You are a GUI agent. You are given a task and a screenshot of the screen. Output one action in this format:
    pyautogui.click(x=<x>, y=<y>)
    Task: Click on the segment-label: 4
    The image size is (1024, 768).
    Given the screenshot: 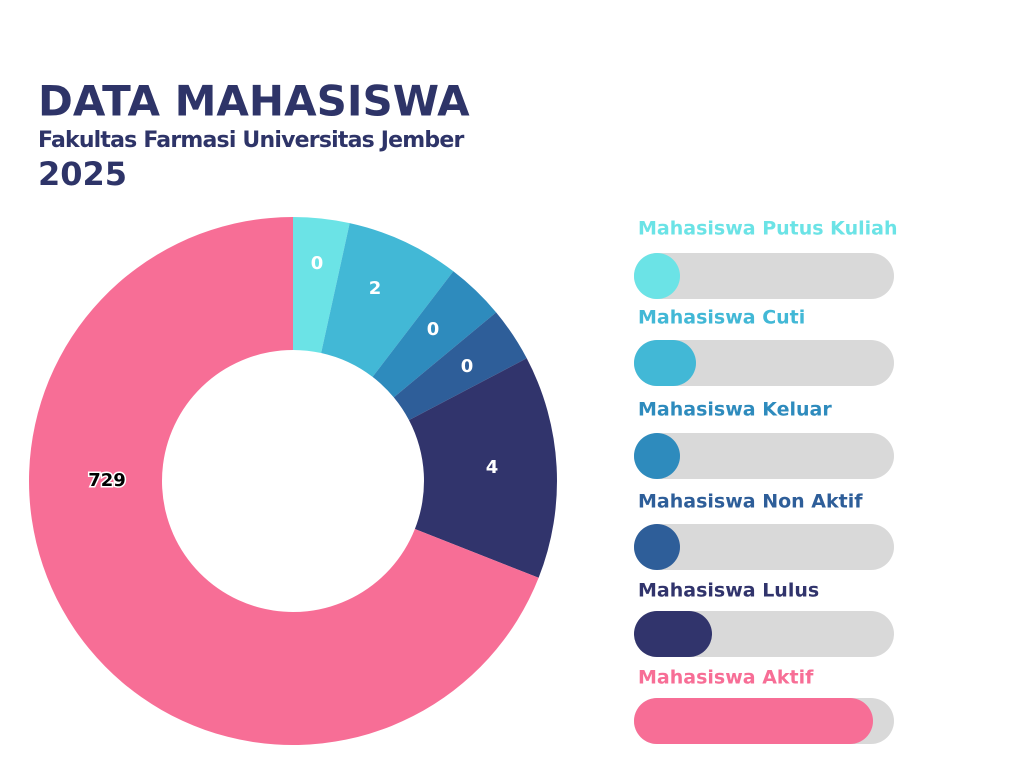 What is the action you would take?
    pyautogui.click(x=492, y=467)
    